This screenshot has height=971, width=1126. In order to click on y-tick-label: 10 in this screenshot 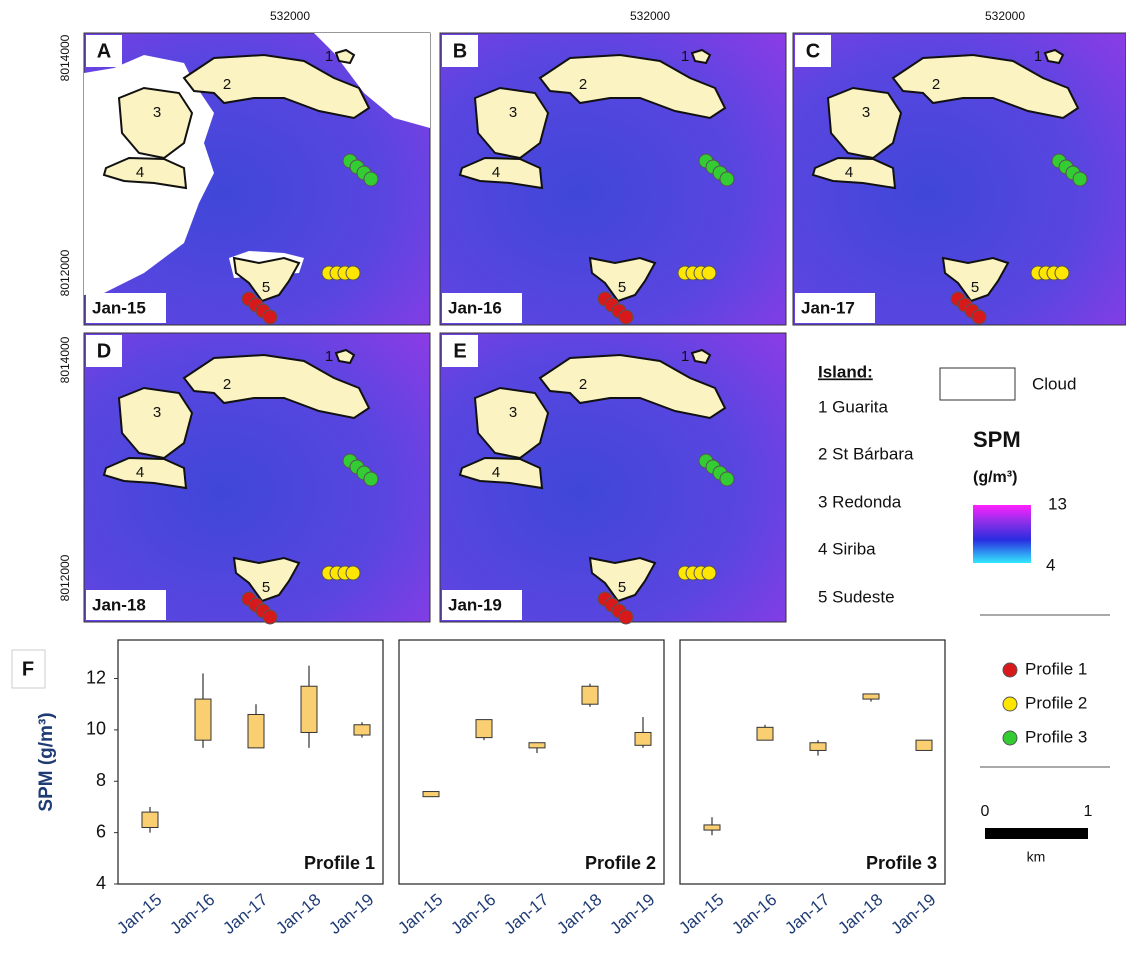, I will do `click(96, 729)`.